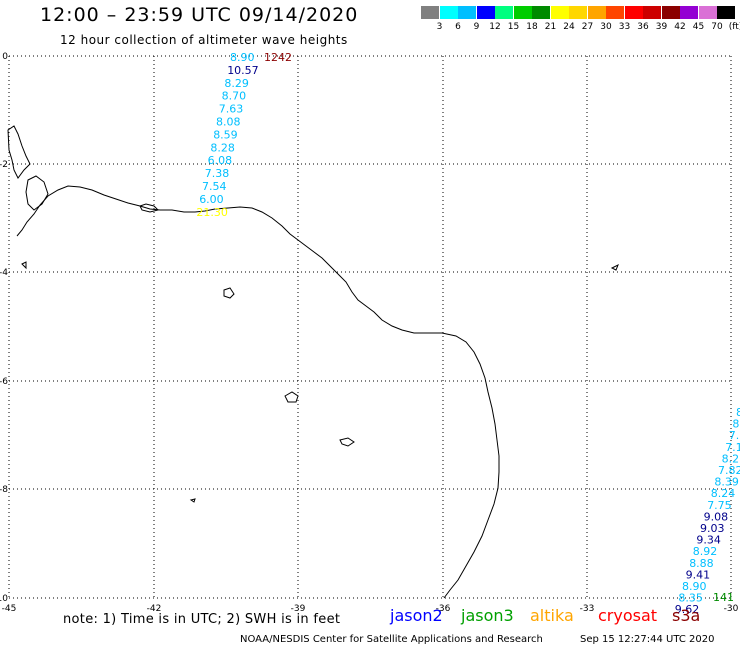 The height and width of the screenshot is (650, 740). Describe the element at coordinates (712, 528) in the screenshot. I see `wave-height-label: 9.03` at that location.